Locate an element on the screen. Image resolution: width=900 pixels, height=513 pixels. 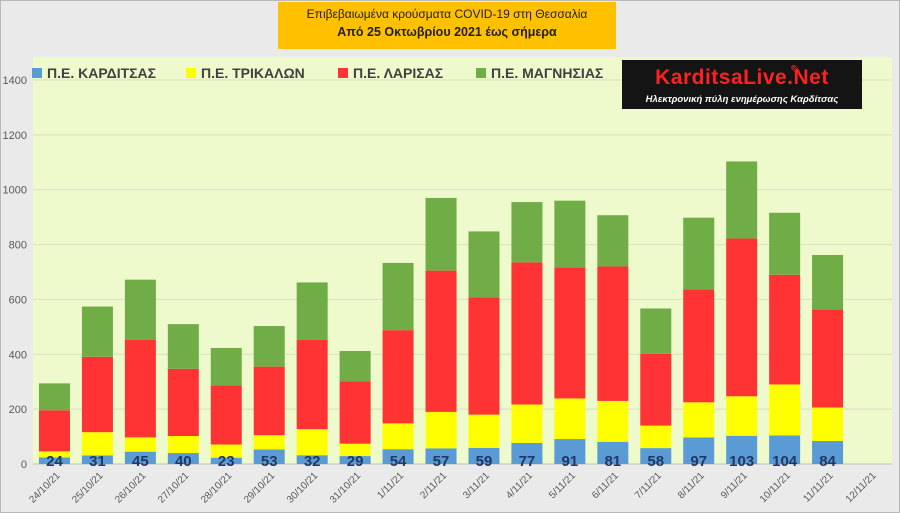
legend-label: Π.Ε. ΜΑΓΝΗΣΙΑΣ is located at coordinates (547, 73).